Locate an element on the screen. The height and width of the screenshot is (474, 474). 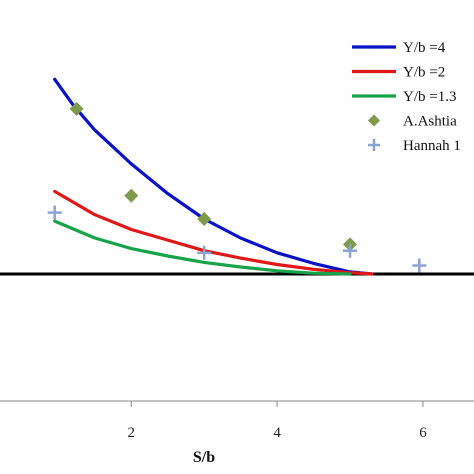
x-tick-label: 6 is located at coordinates (423, 433).